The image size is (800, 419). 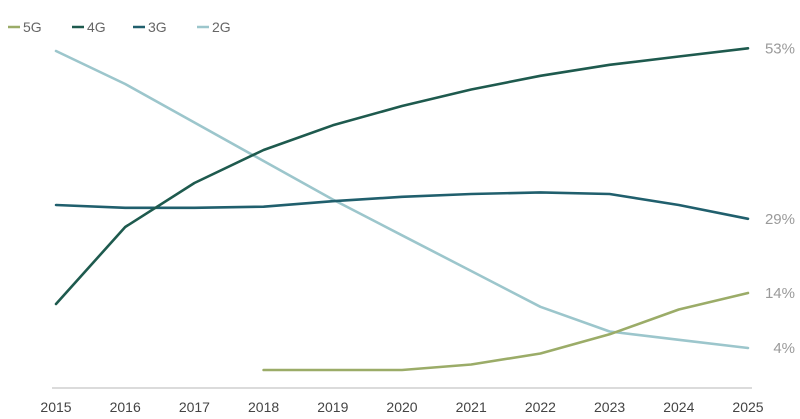 What do you see at coordinates (157, 27) in the screenshot?
I see `legend-label-3g: 3G` at bounding box center [157, 27].